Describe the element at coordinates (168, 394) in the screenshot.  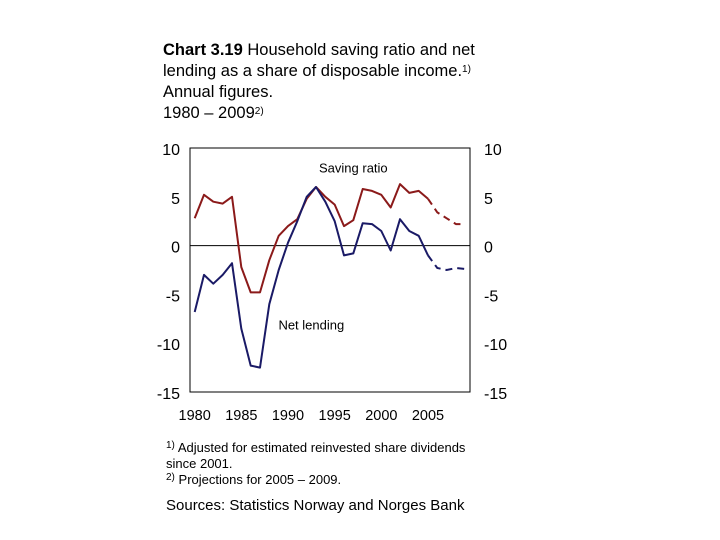
I see `y-tick-label-left: -15` at that location.